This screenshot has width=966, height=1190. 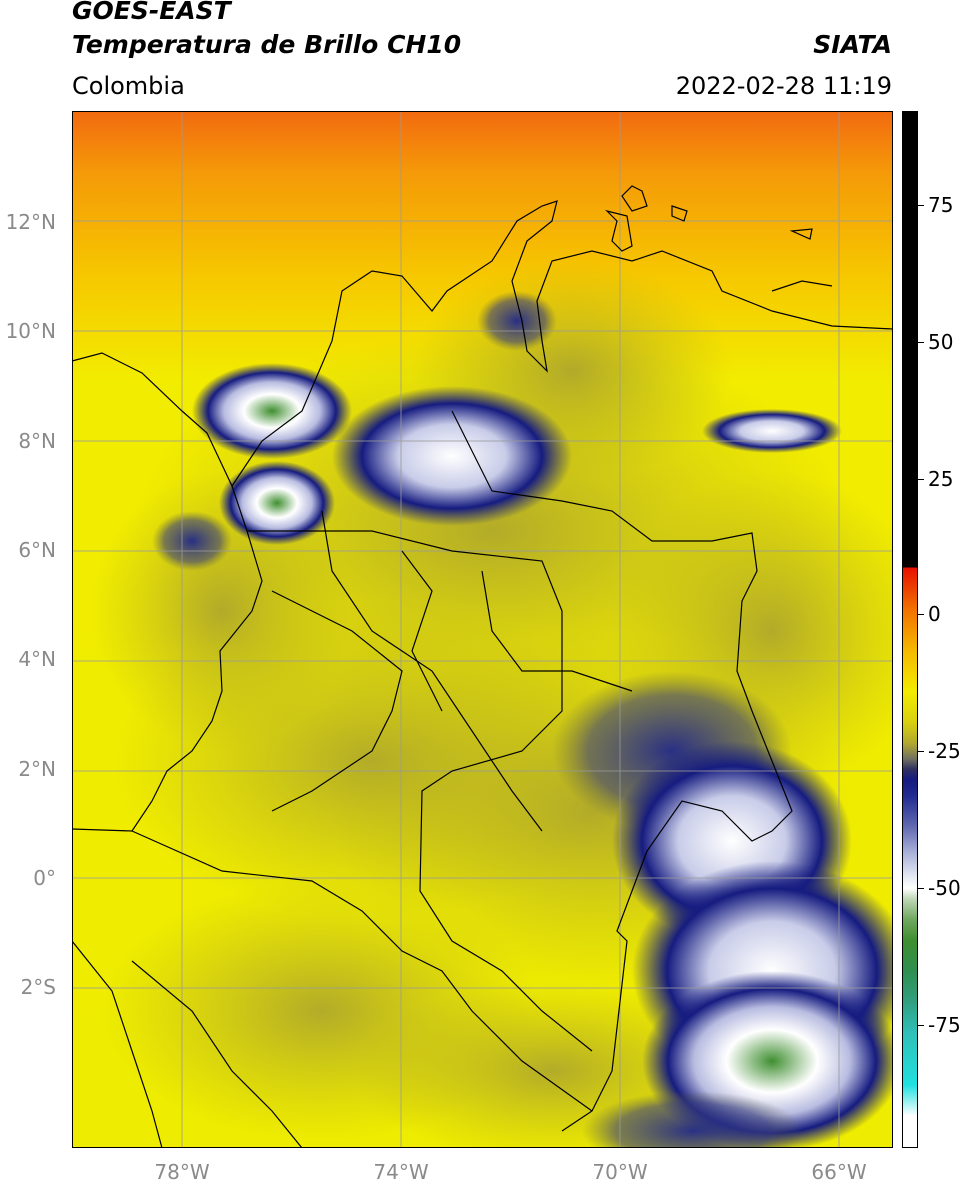 I want to click on lat-label-12n: 12°N, so click(x=30, y=222).